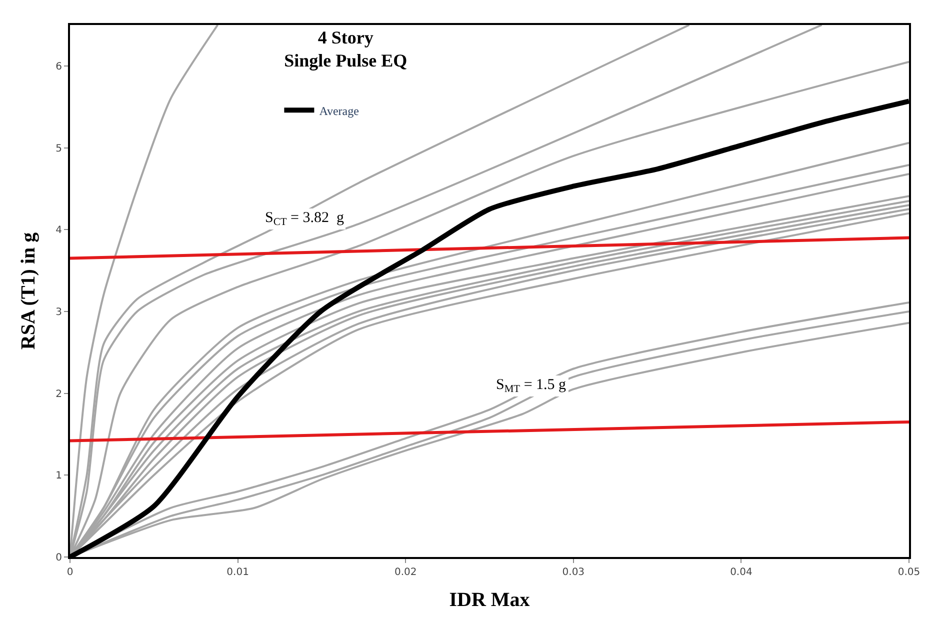  What do you see at coordinates (59, 476) in the screenshot?
I see `y-tick-label: 1` at bounding box center [59, 476].